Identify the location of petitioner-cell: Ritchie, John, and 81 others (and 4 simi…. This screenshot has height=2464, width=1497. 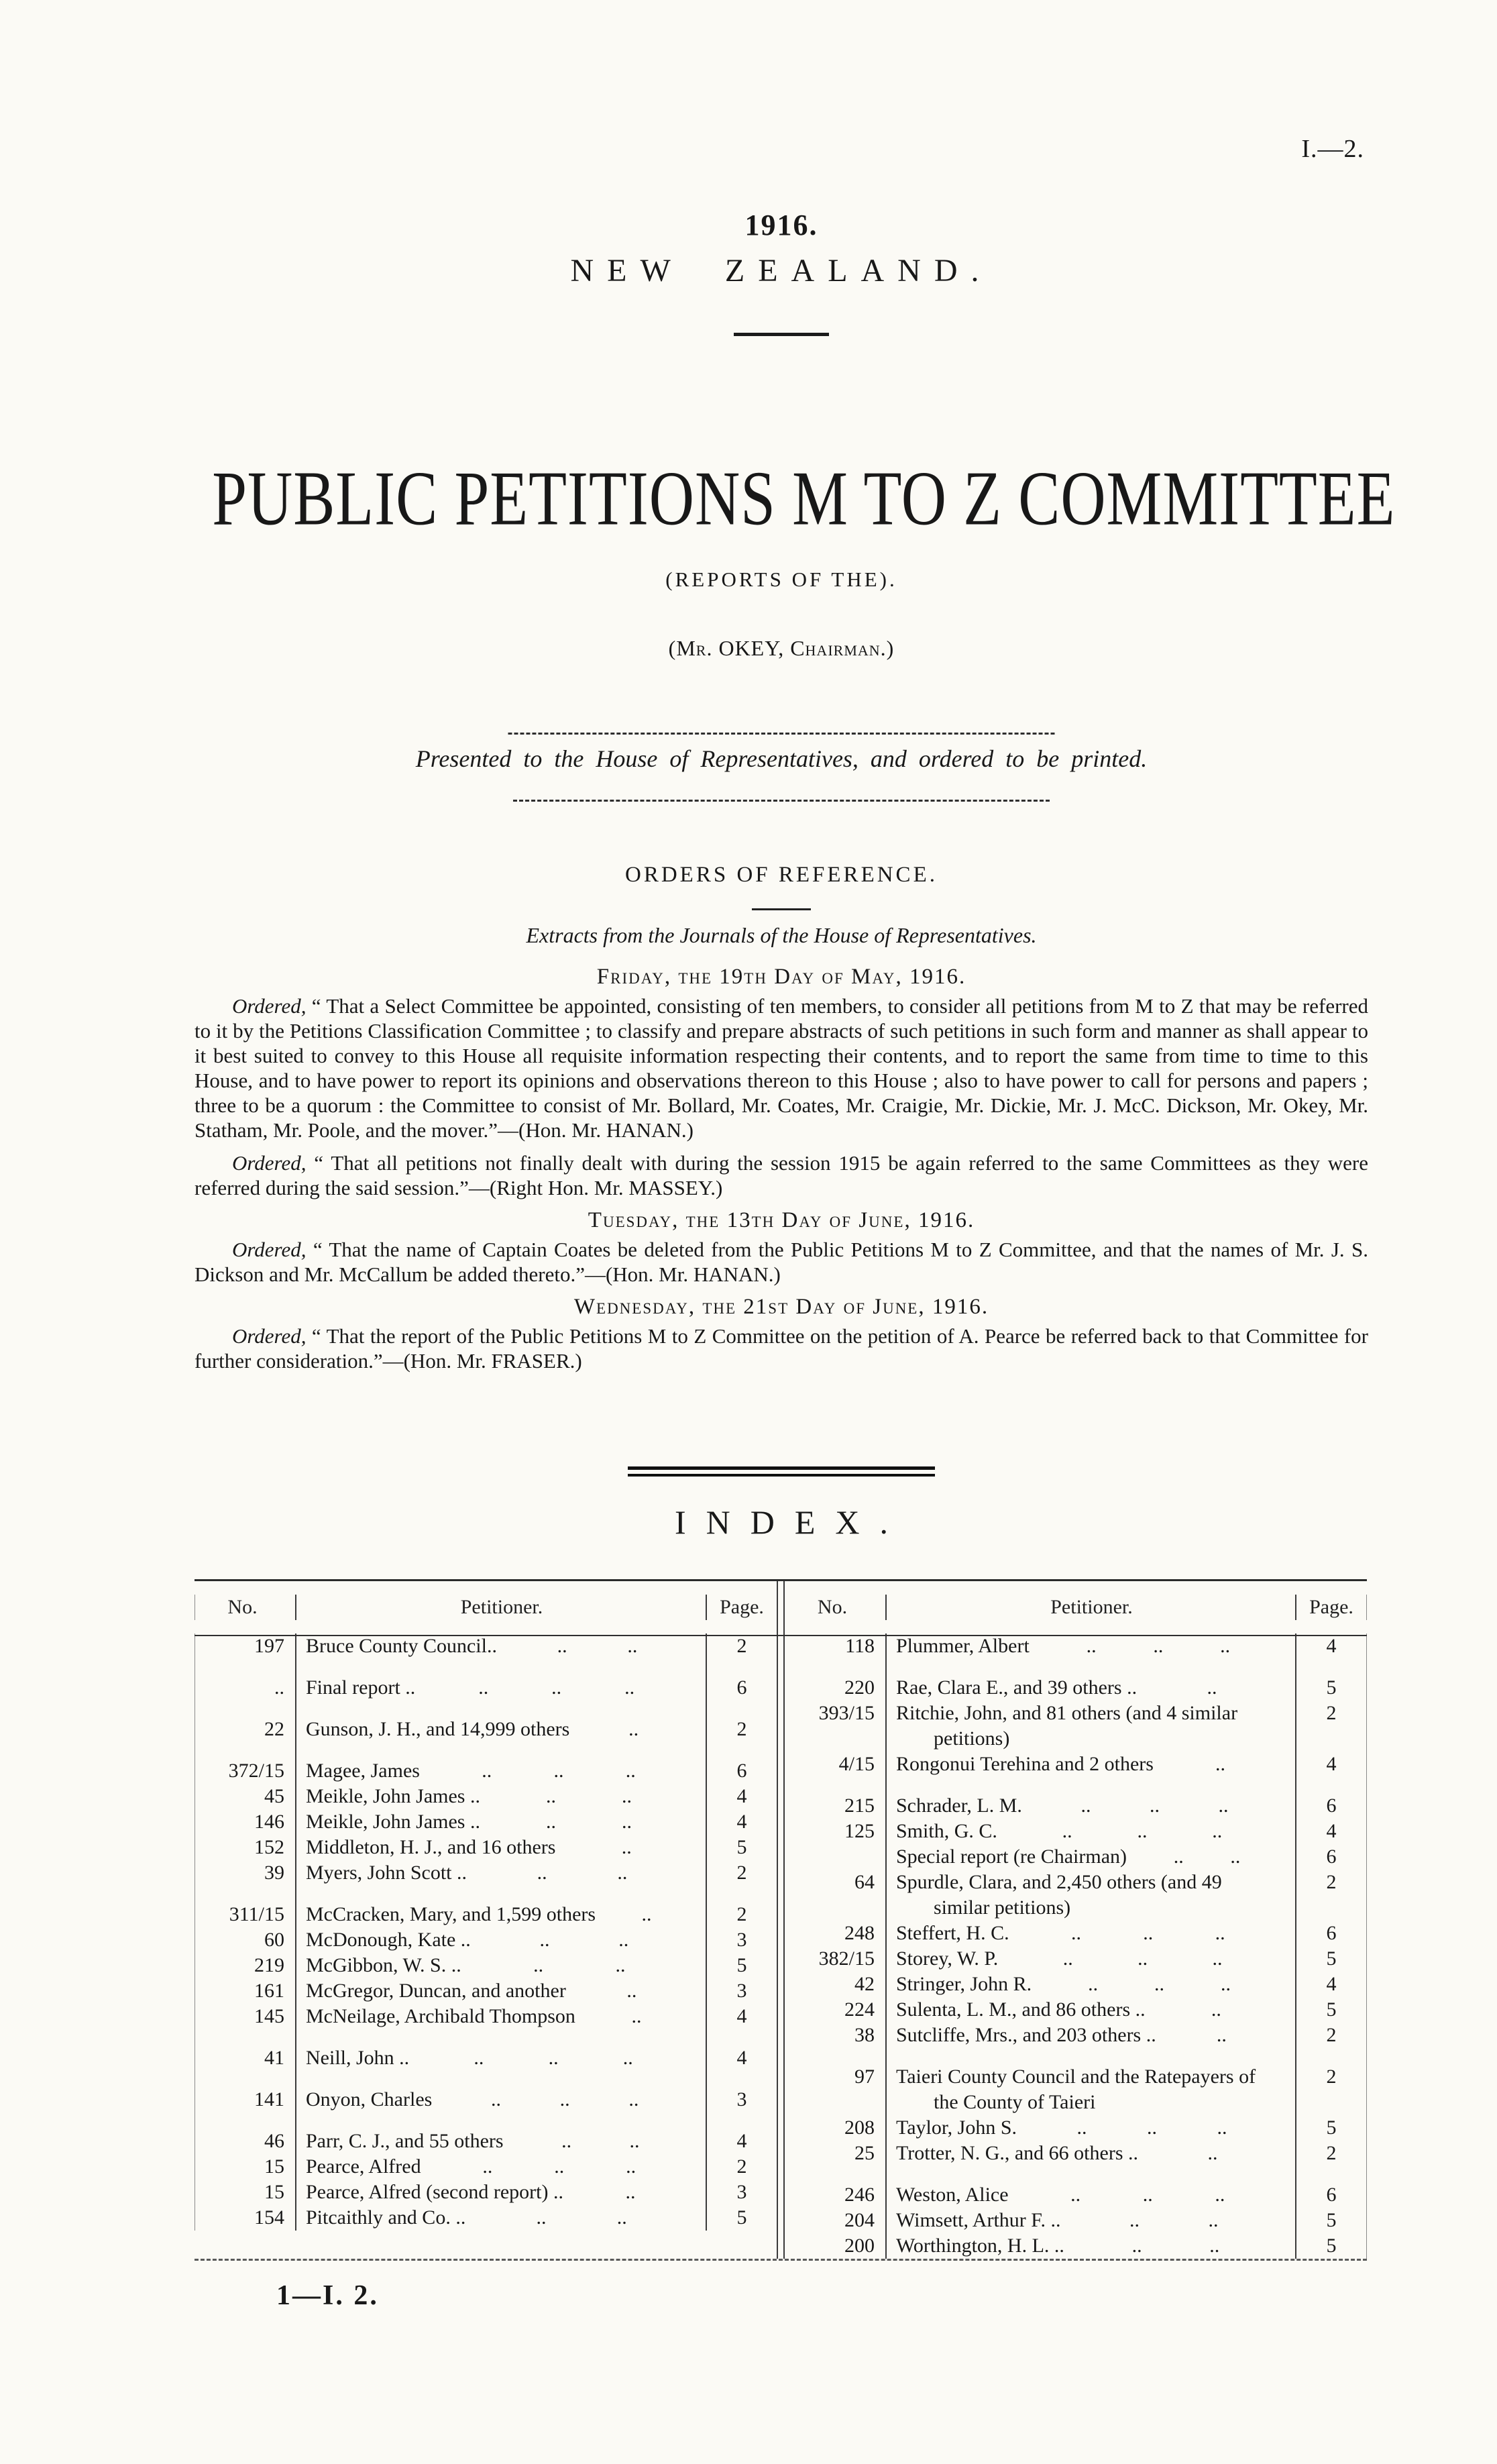
(1090, 1726).